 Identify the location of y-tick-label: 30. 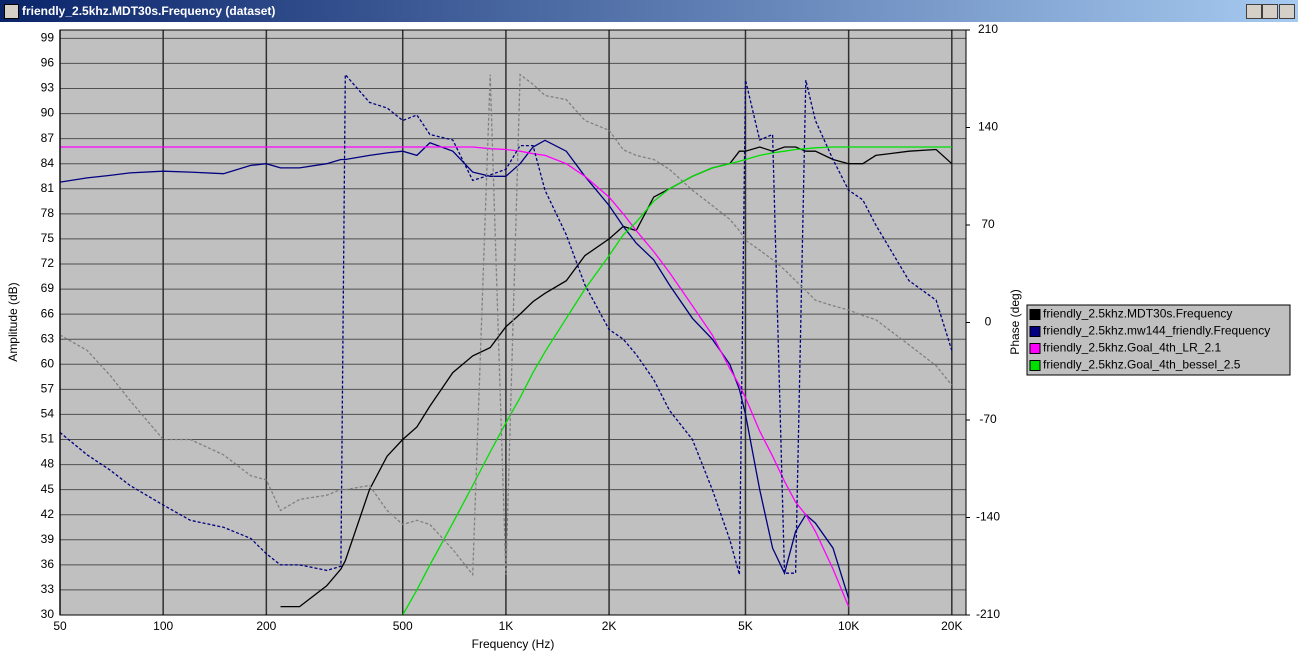
(48, 614).